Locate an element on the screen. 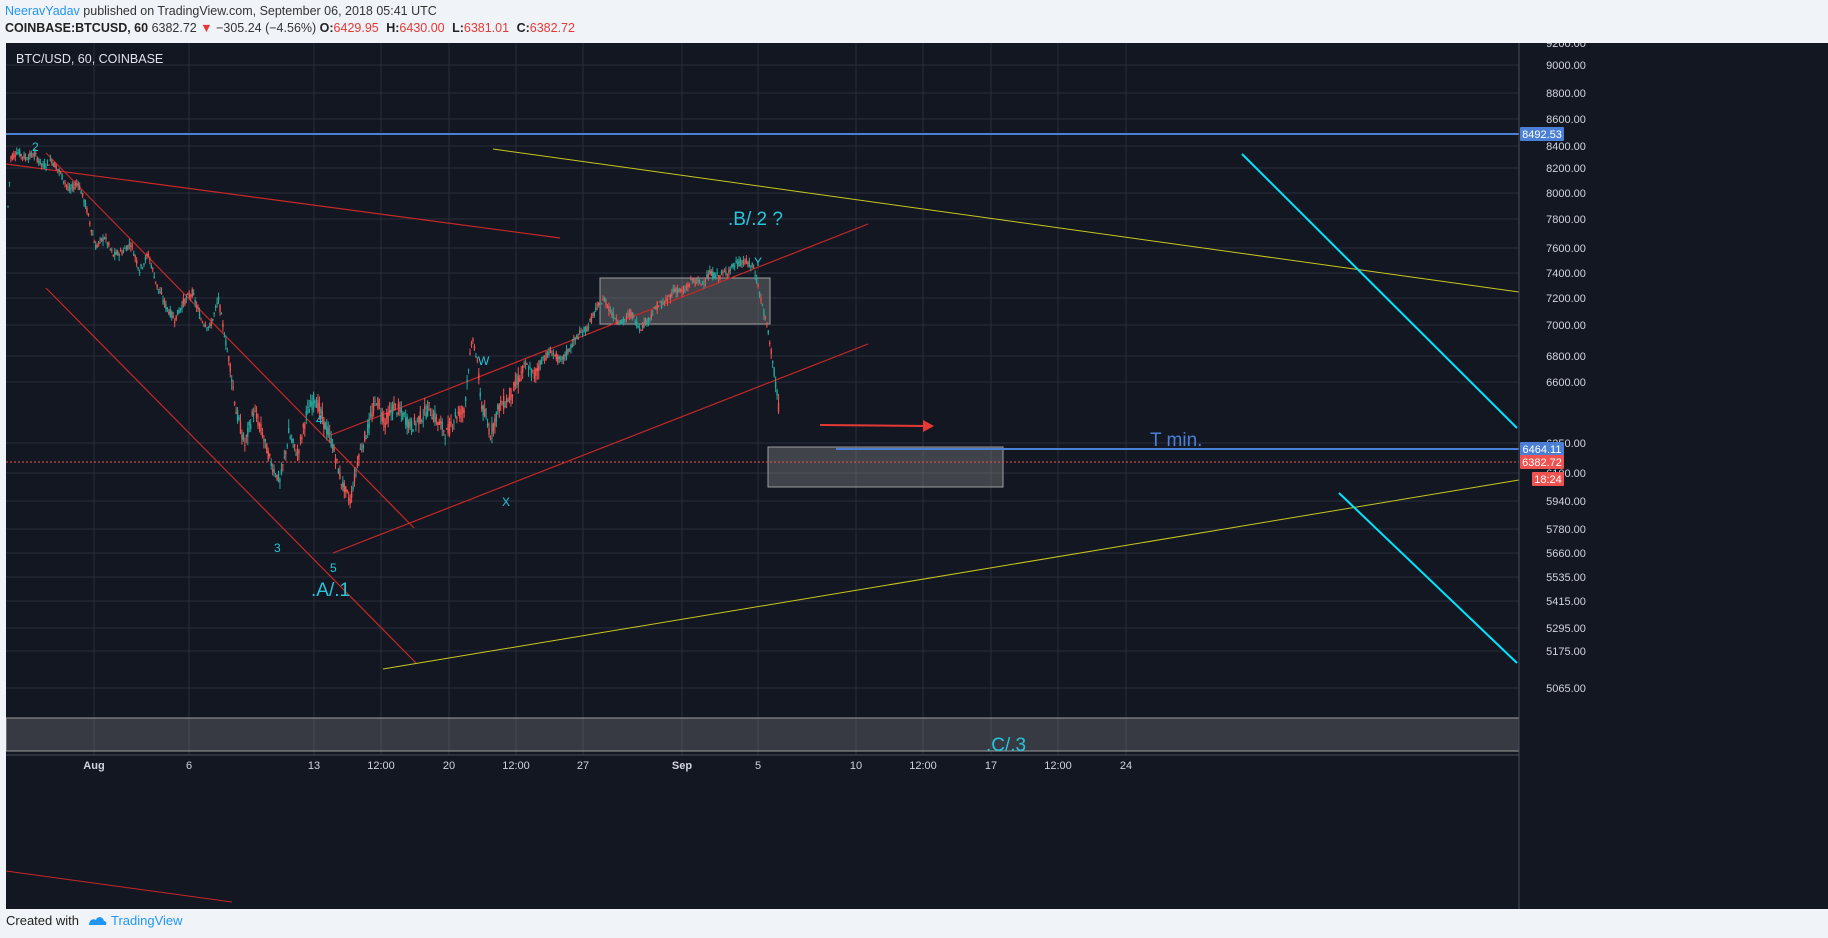  wave-label-w: W is located at coordinates (484, 361).